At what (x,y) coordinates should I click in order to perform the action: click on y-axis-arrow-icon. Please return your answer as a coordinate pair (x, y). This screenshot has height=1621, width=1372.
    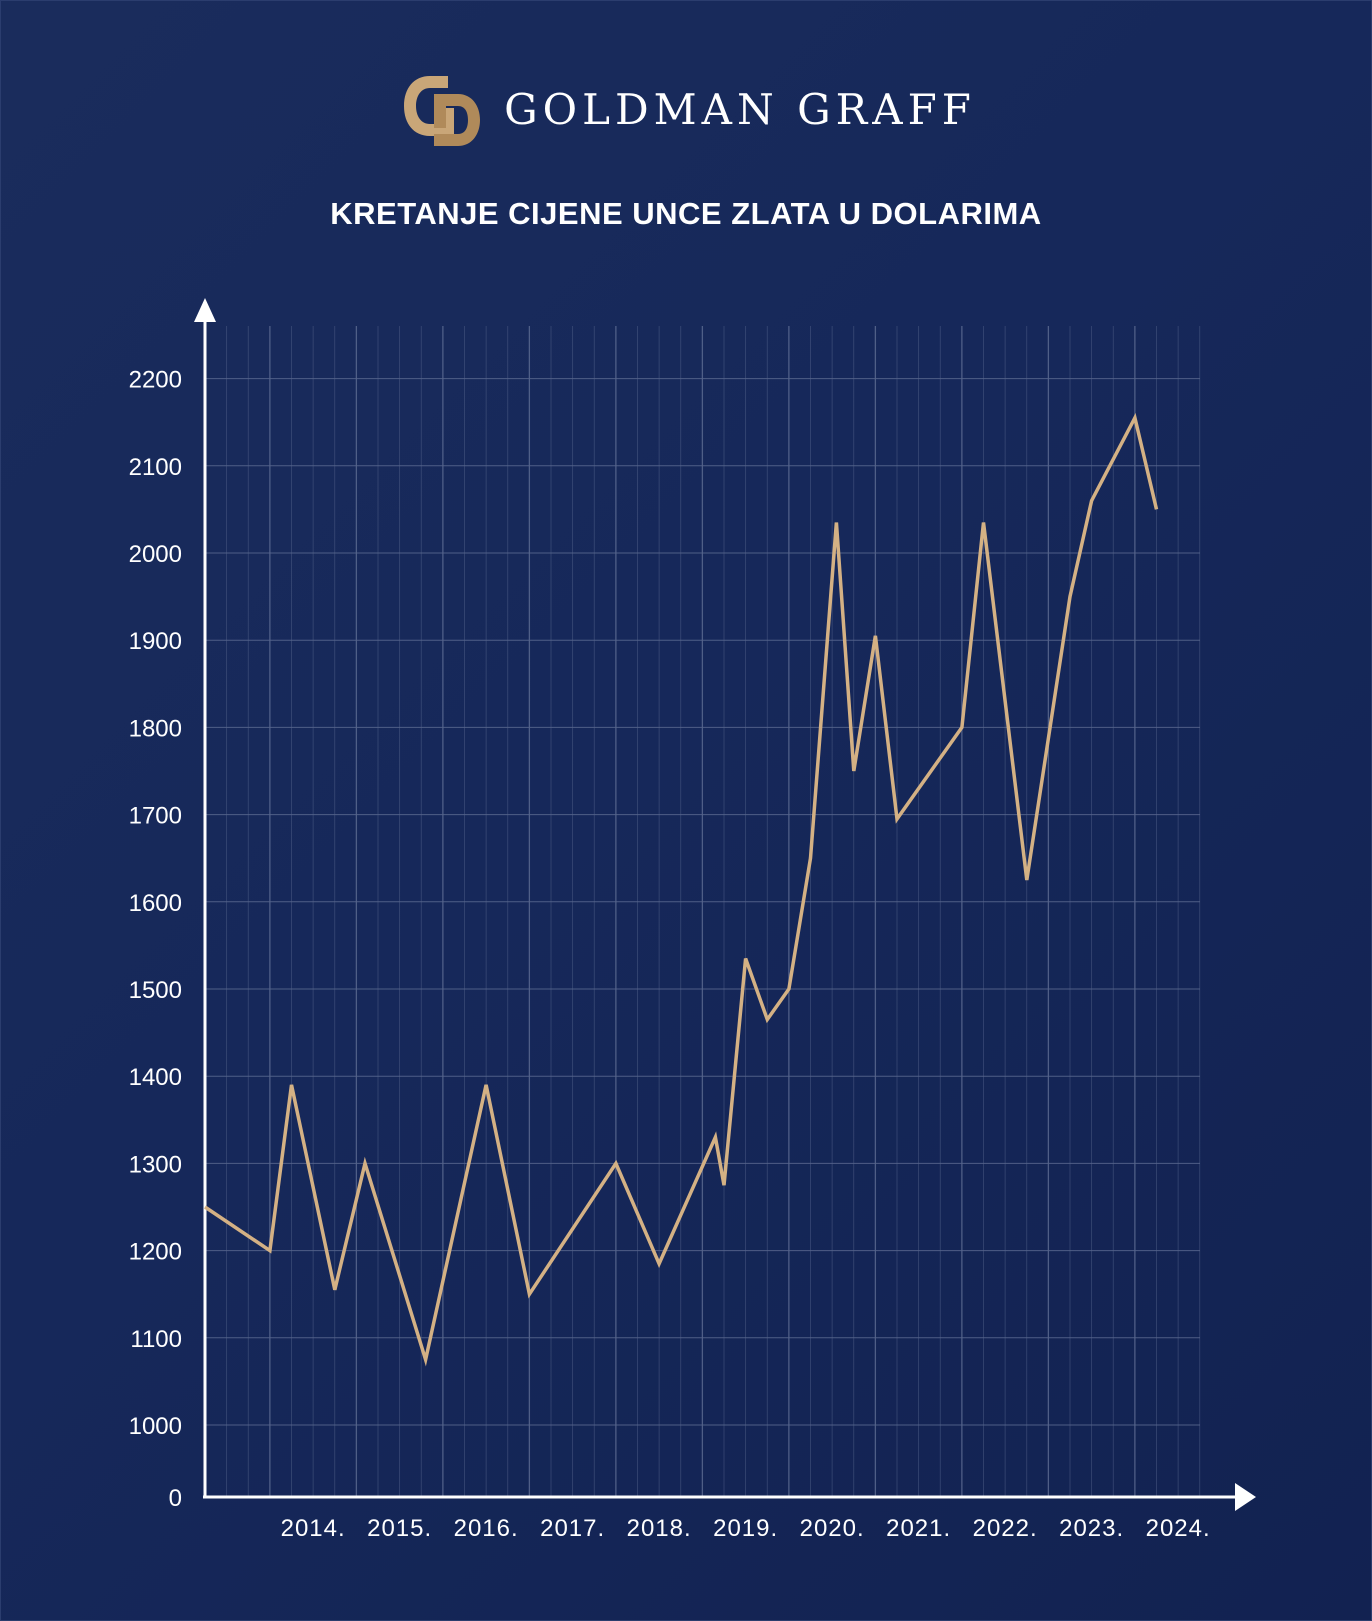
    Looking at the image, I should click on (205, 310).